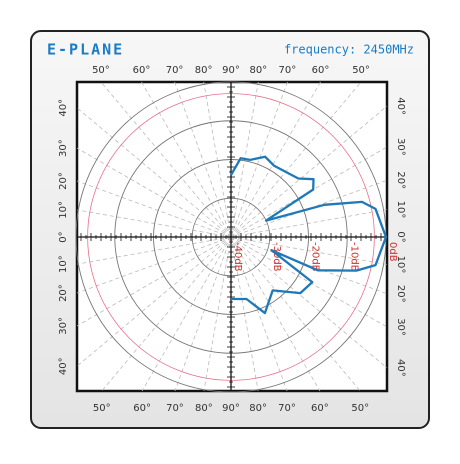 The image size is (460, 464). What do you see at coordinates (85, 50) in the screenshot?
I see `chart-title: E-PLANE` at bounding box center [85, 50].